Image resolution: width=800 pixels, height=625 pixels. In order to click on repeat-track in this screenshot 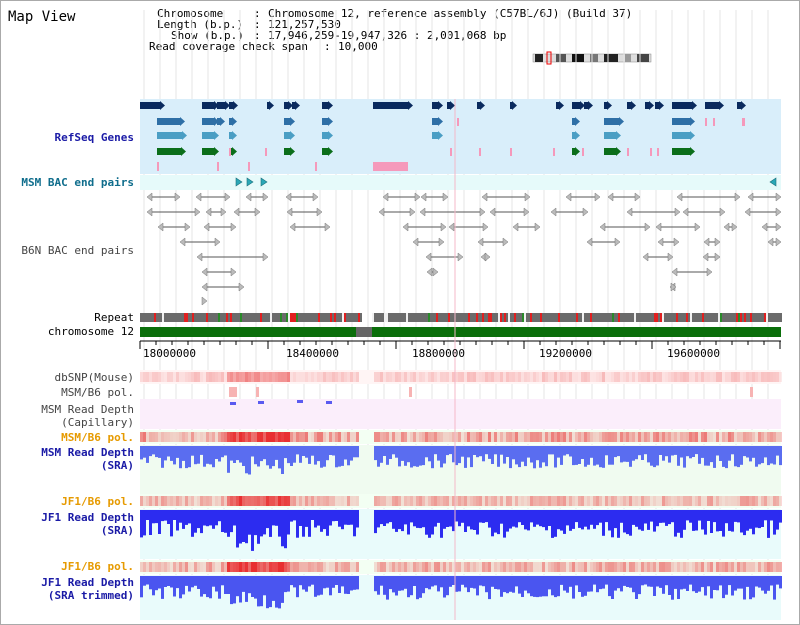, I will do `click(461, 317)`.